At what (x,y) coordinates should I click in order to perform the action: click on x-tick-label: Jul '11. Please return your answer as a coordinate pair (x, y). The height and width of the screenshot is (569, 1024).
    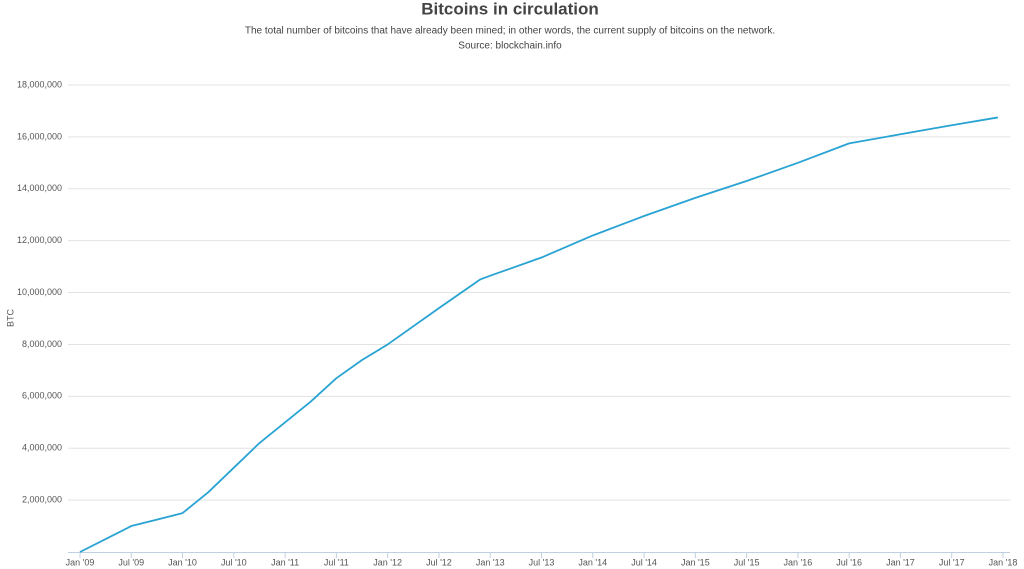
    Looking at the image, I should click on (336, 562).